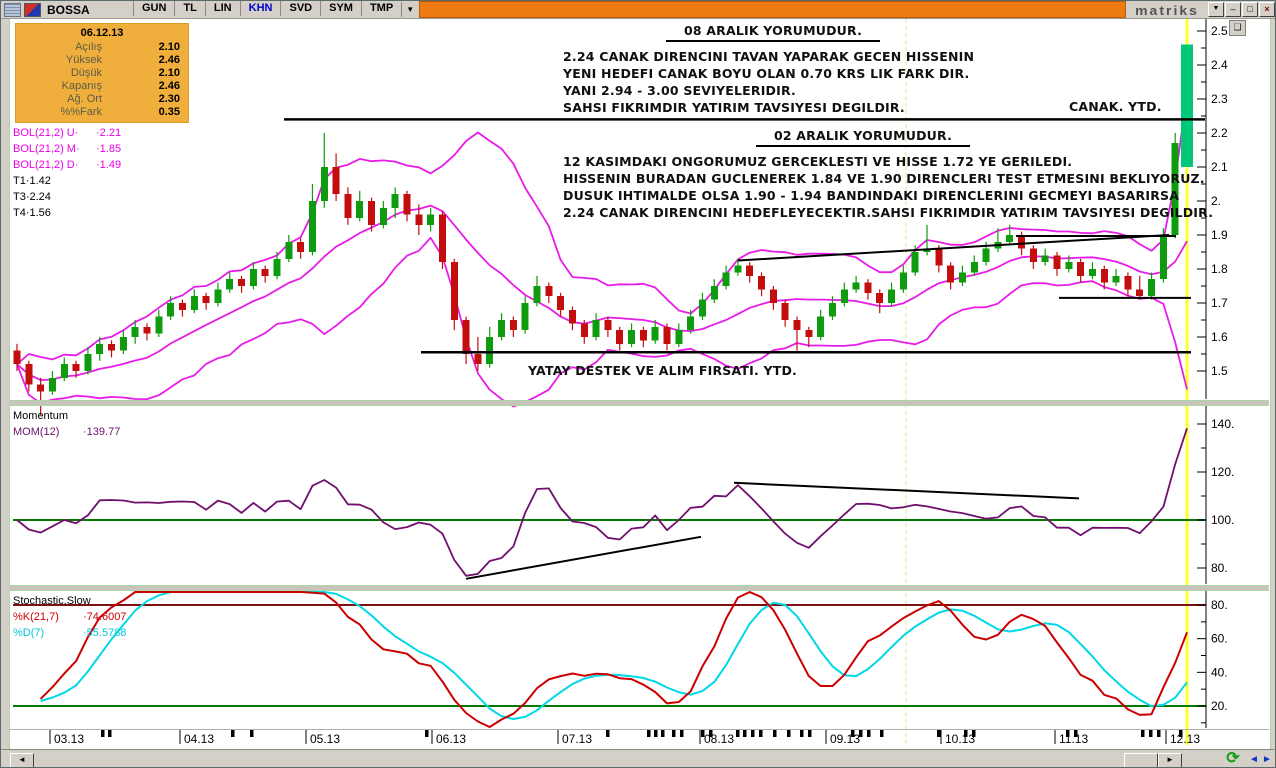  I want to click on quote-row: %%Fark 0.35, so click(120, 112).